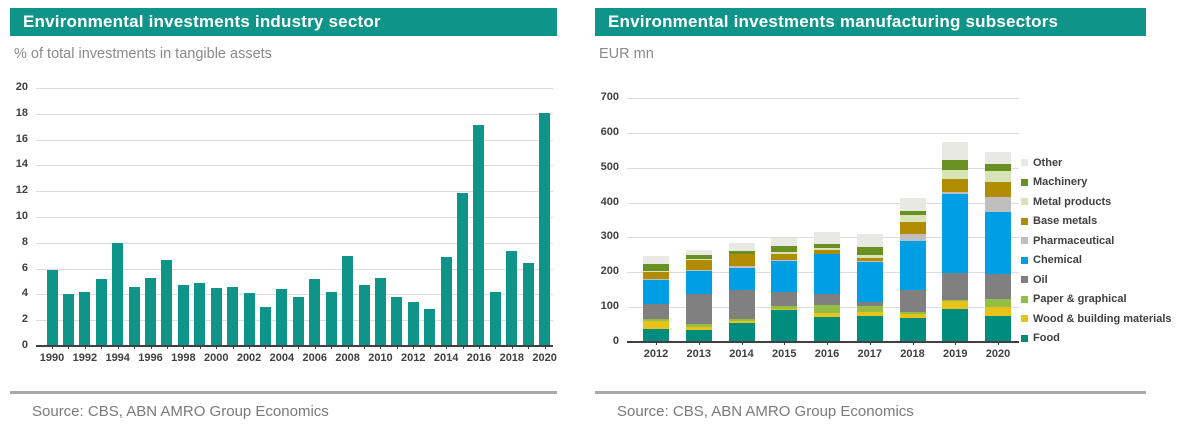 This screenshot has width=1189, height=427. What do you see at coordinates (364, 218) in the screenshot?
I see `bar-slot-2009` at bounding box center [364, 218].